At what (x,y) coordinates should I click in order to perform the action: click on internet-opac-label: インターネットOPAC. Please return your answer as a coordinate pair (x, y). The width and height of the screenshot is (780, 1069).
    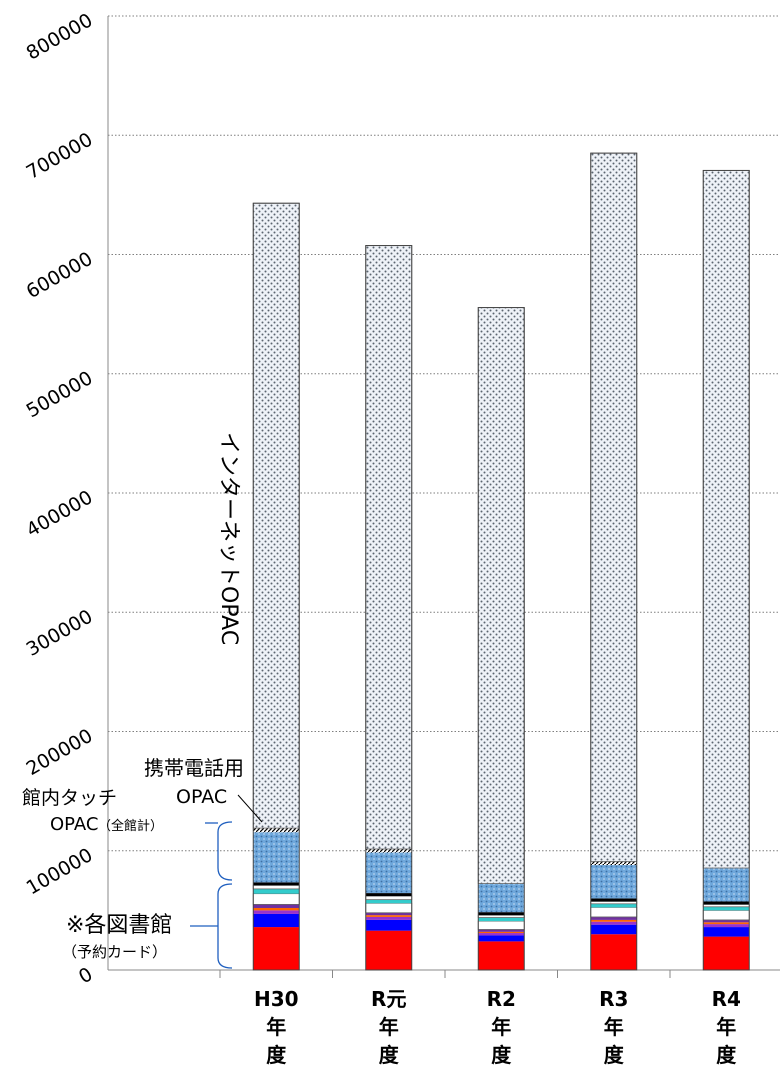
    Looking at the image, I should click on (228, 538).